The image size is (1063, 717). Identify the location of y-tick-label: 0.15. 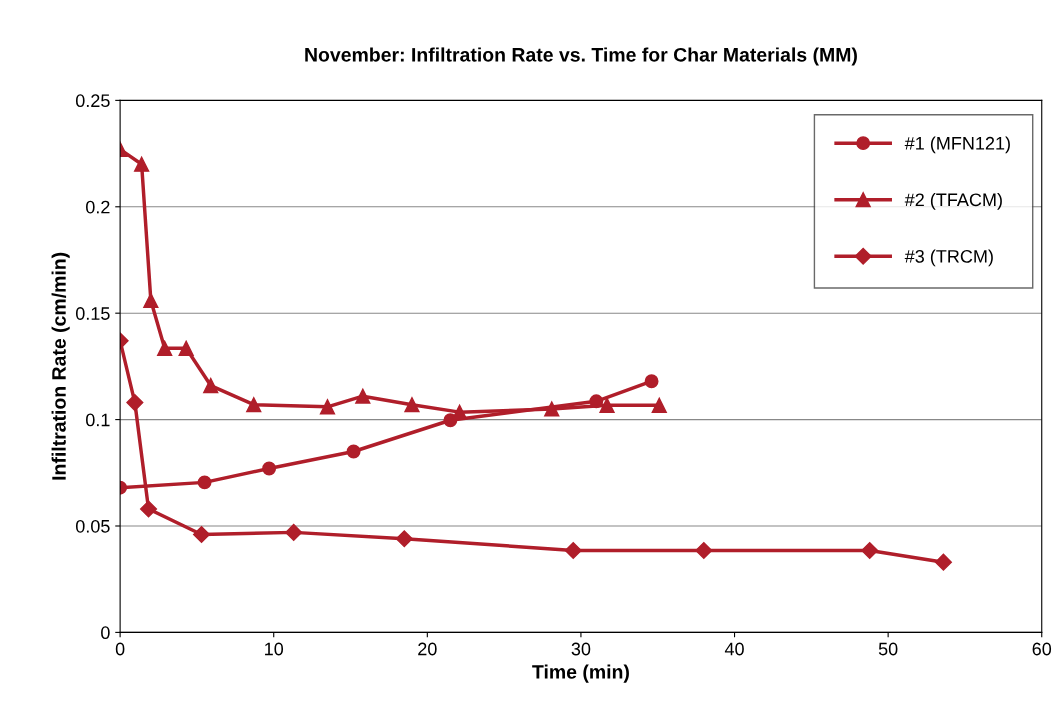
(92, 313).